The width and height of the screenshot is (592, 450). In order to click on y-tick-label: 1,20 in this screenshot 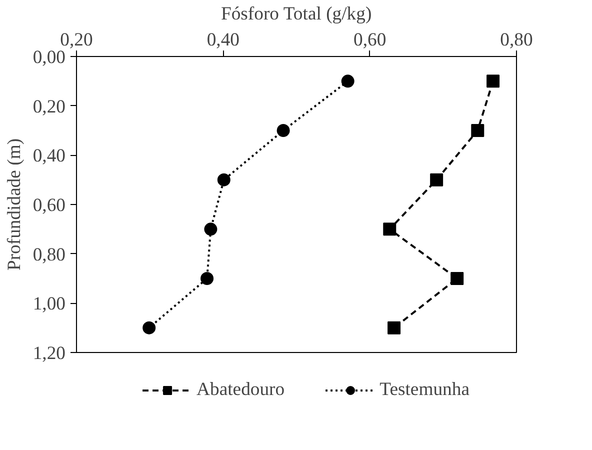, I will do `click(49, 353)`.